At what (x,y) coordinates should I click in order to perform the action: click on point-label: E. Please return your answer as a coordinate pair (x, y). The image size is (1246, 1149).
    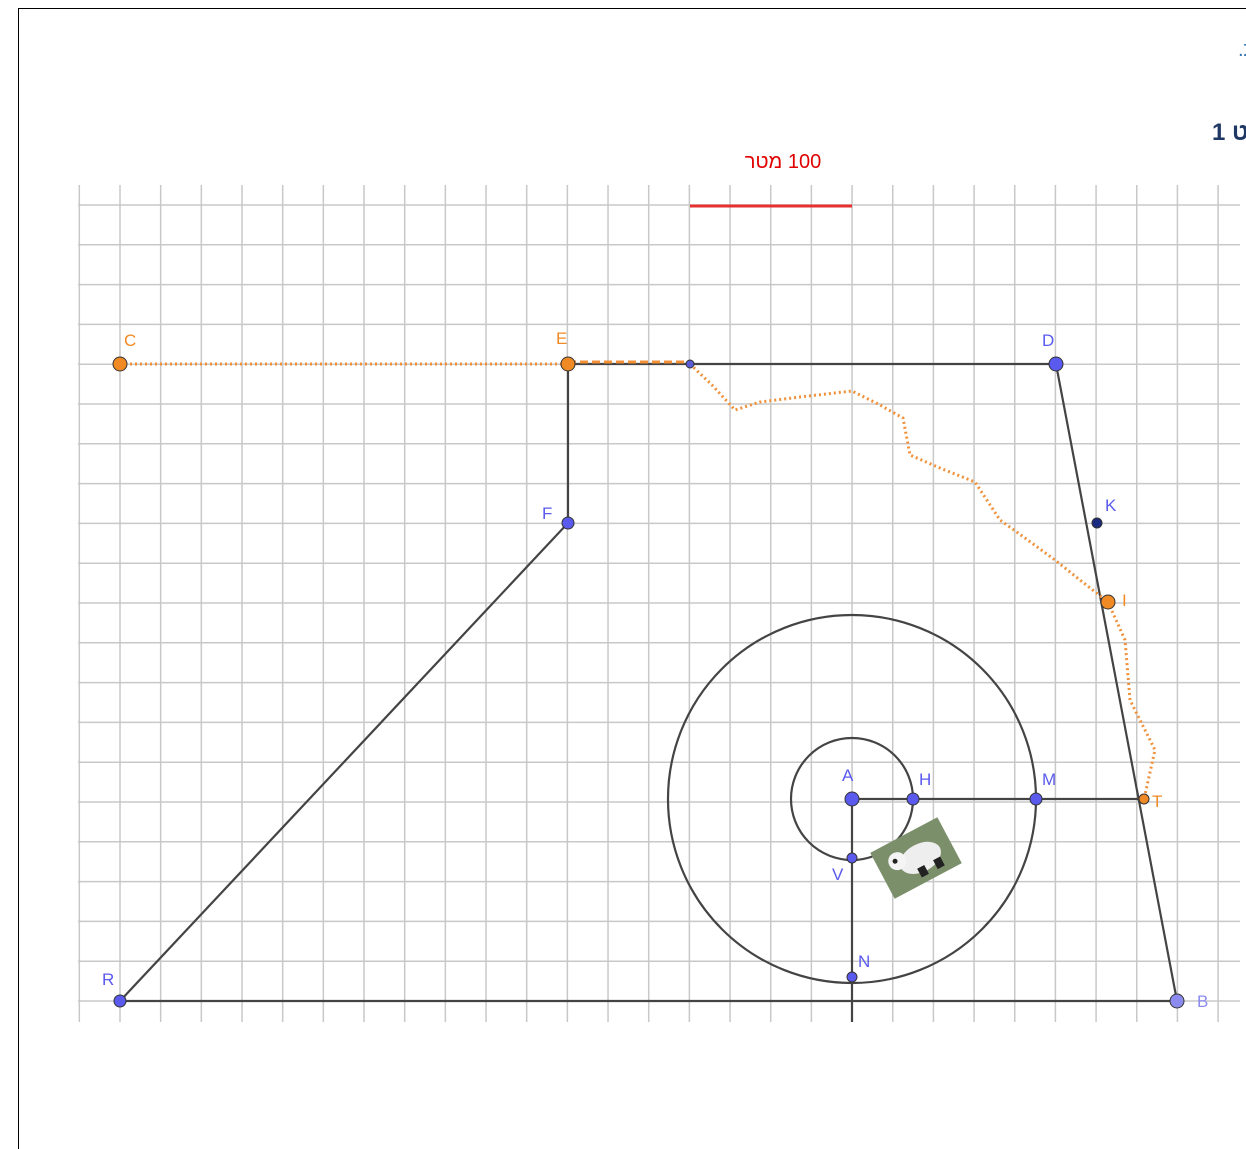
    Looking at the image, I should click on (561, 338).